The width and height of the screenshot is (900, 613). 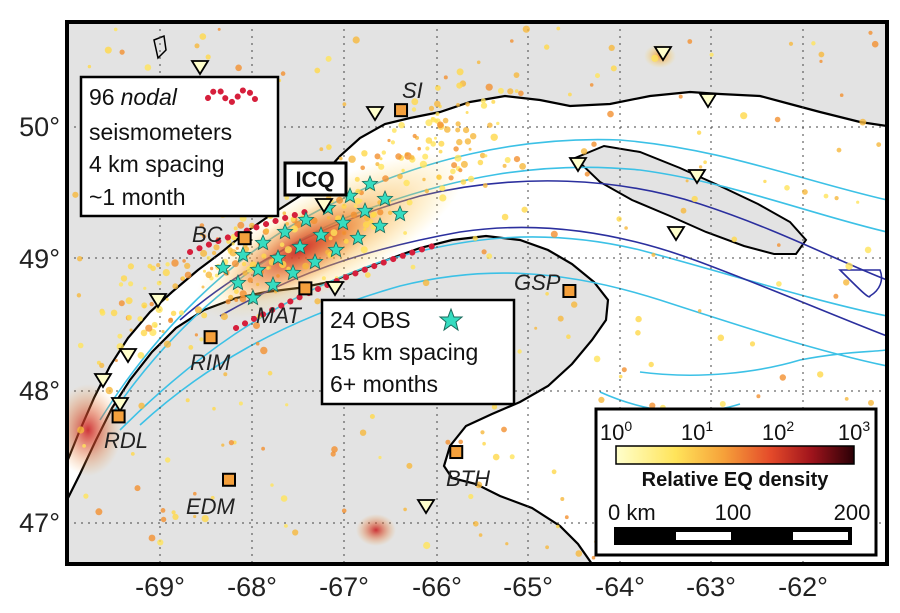 I want to click on obs-star-legend-icon, so click(x=451, y=319).